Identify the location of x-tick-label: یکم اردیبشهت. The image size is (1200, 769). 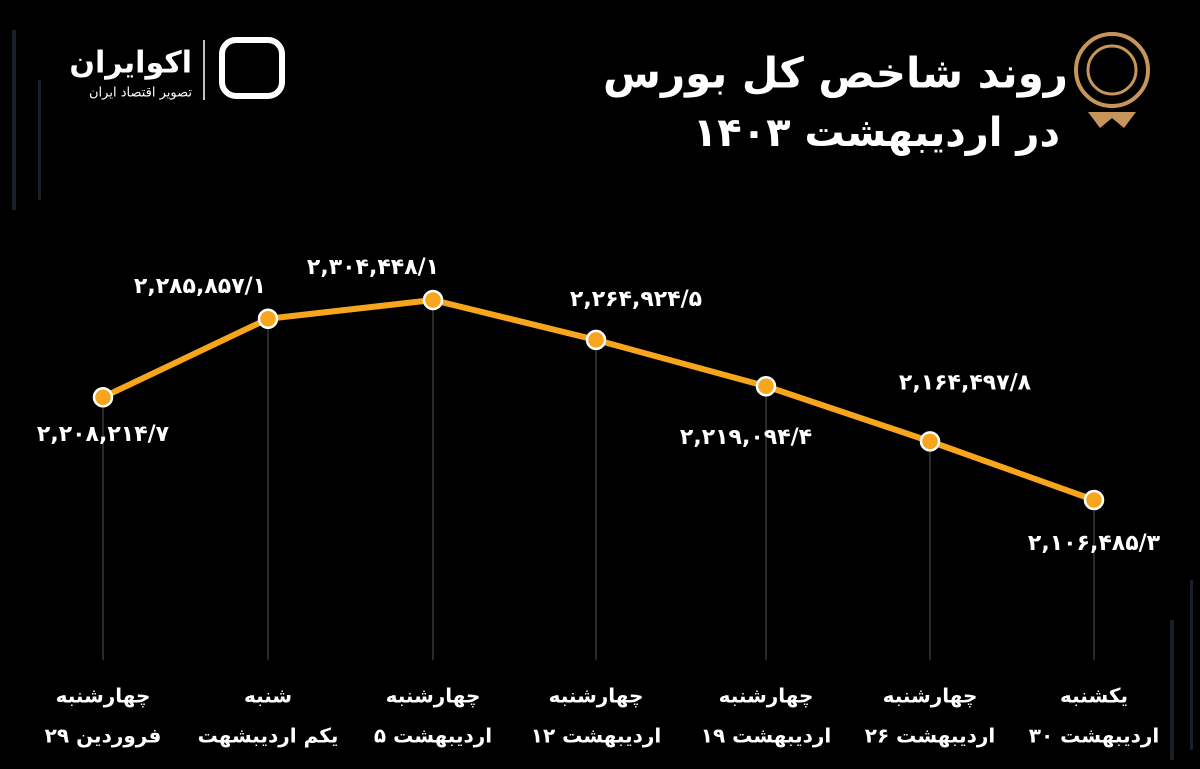
(268, 736).